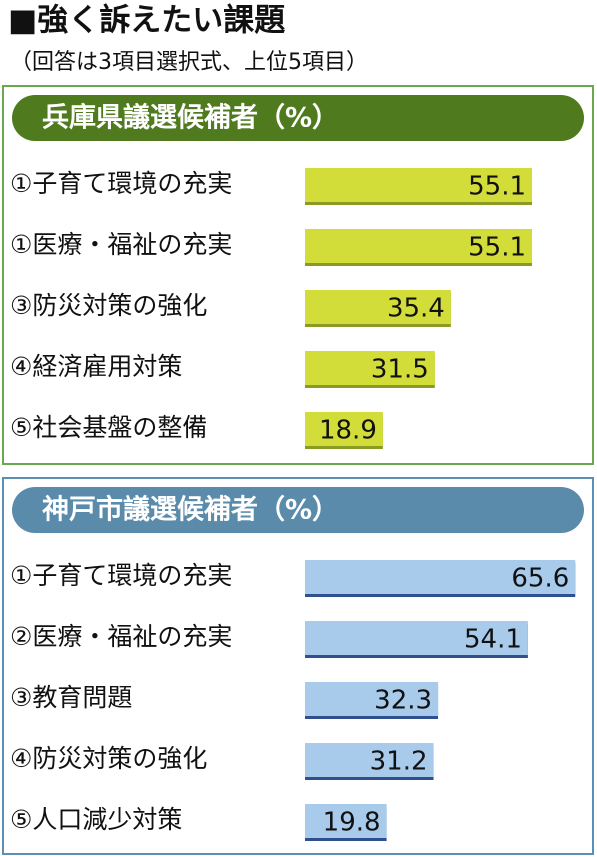 This screenshot has height=857, width=597. Describe the element at coordinates (146, 21) in the screenshot. I see `page-title: ■強く訴えたい課題` at that location.